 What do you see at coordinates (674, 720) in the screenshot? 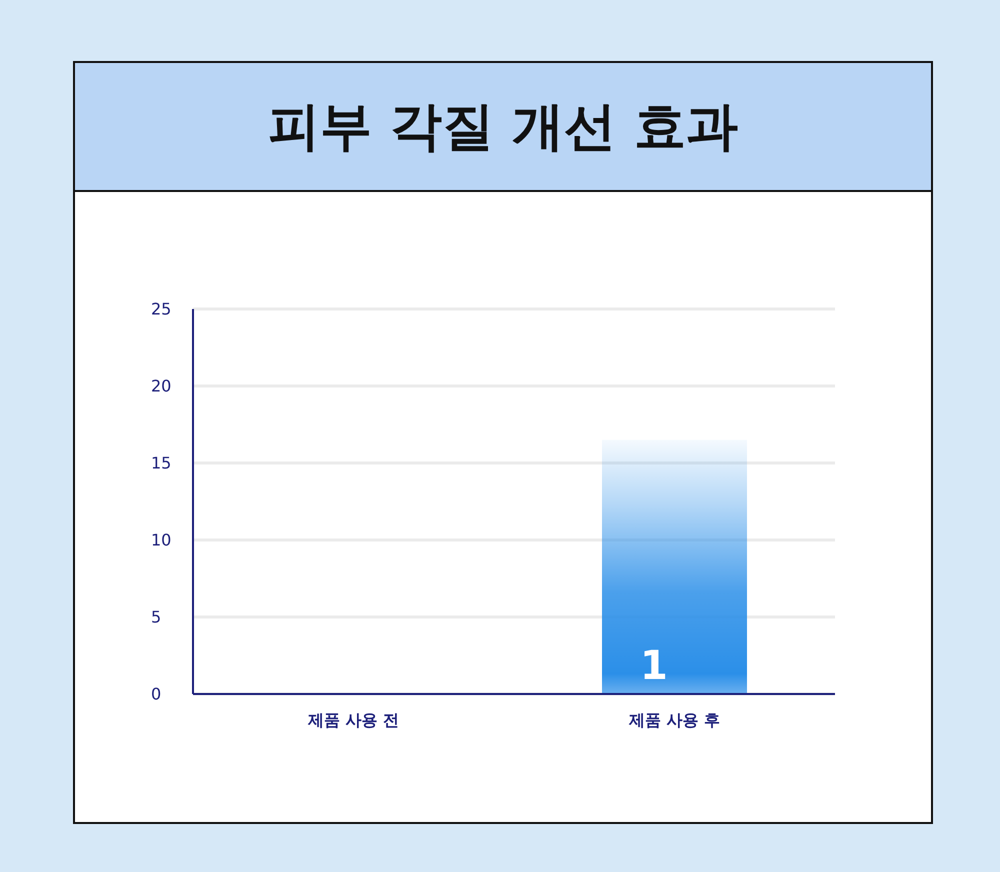
I see `x-tick-label: 제품 사용 후` at bounding box center [674, 720].